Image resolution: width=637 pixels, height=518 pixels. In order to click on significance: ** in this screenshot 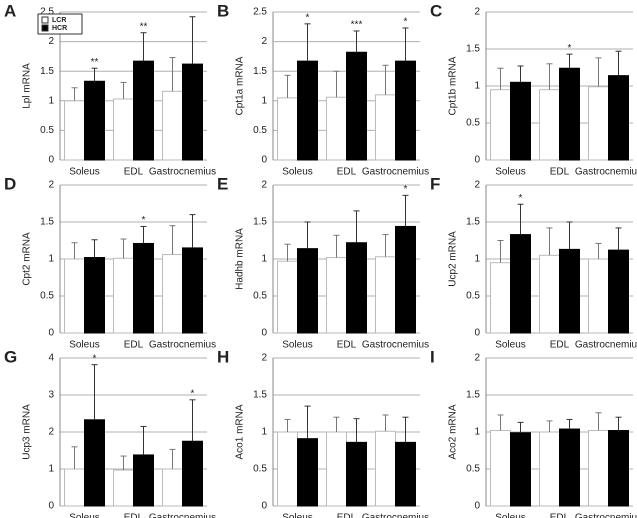, I will do `click(144, 26)`.